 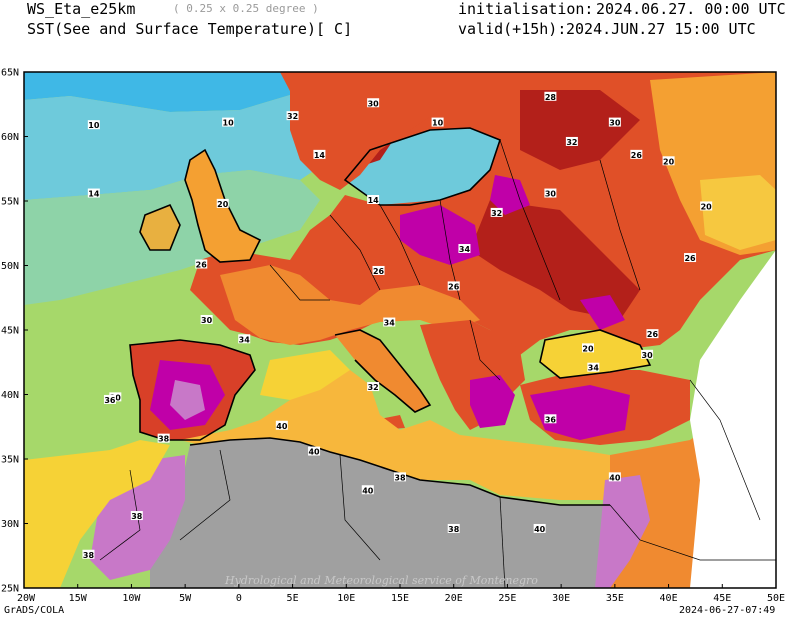 I want to click on lon-tick-label: 20W, so click(x=26, y=598).